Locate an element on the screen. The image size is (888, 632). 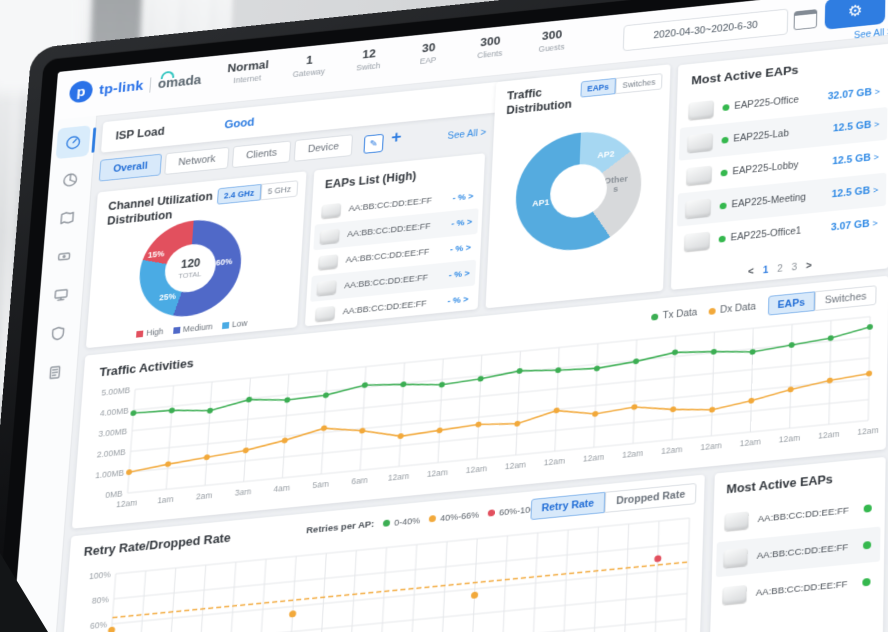
others-label: Other s is located at coordinates (616, 184).